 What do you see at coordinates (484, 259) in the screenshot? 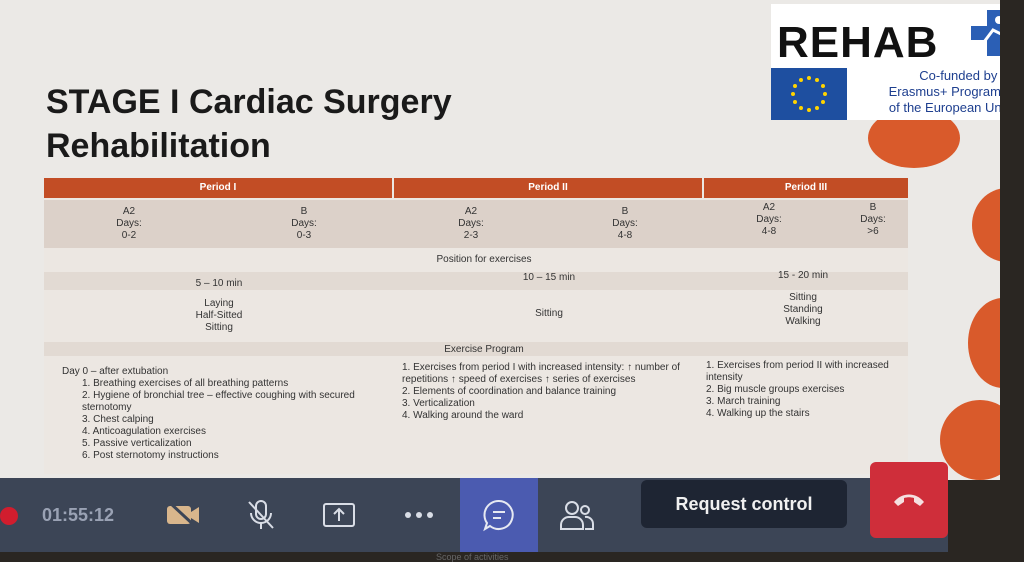
I see `position-header: Position for exercises` at bounding box center [484, 259].